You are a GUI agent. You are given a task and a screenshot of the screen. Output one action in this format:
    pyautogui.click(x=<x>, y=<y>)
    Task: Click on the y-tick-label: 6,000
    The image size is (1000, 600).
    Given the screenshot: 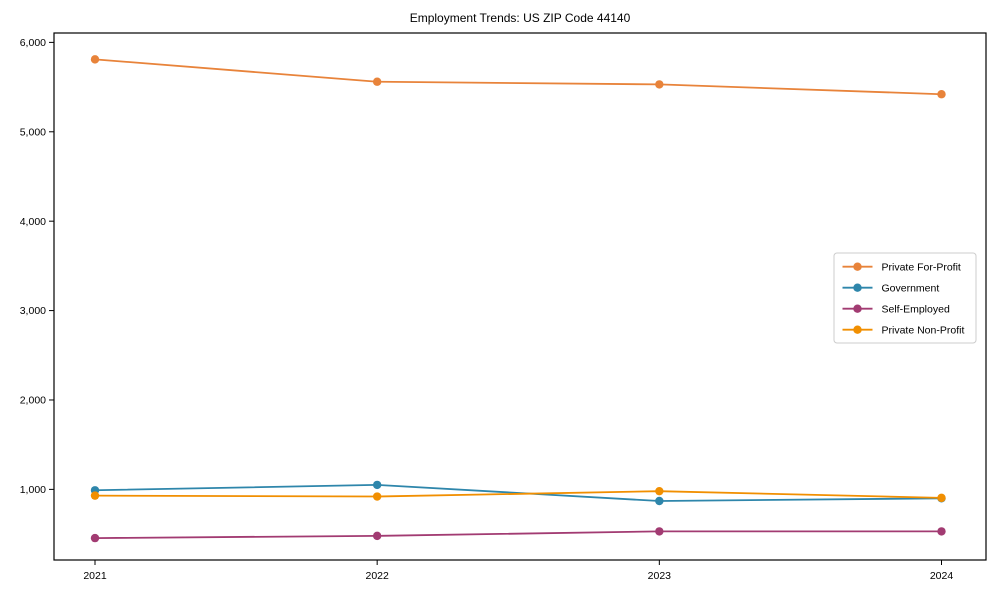 What is the action you would take?
    pyautogui.click(x=33, y=43)
    